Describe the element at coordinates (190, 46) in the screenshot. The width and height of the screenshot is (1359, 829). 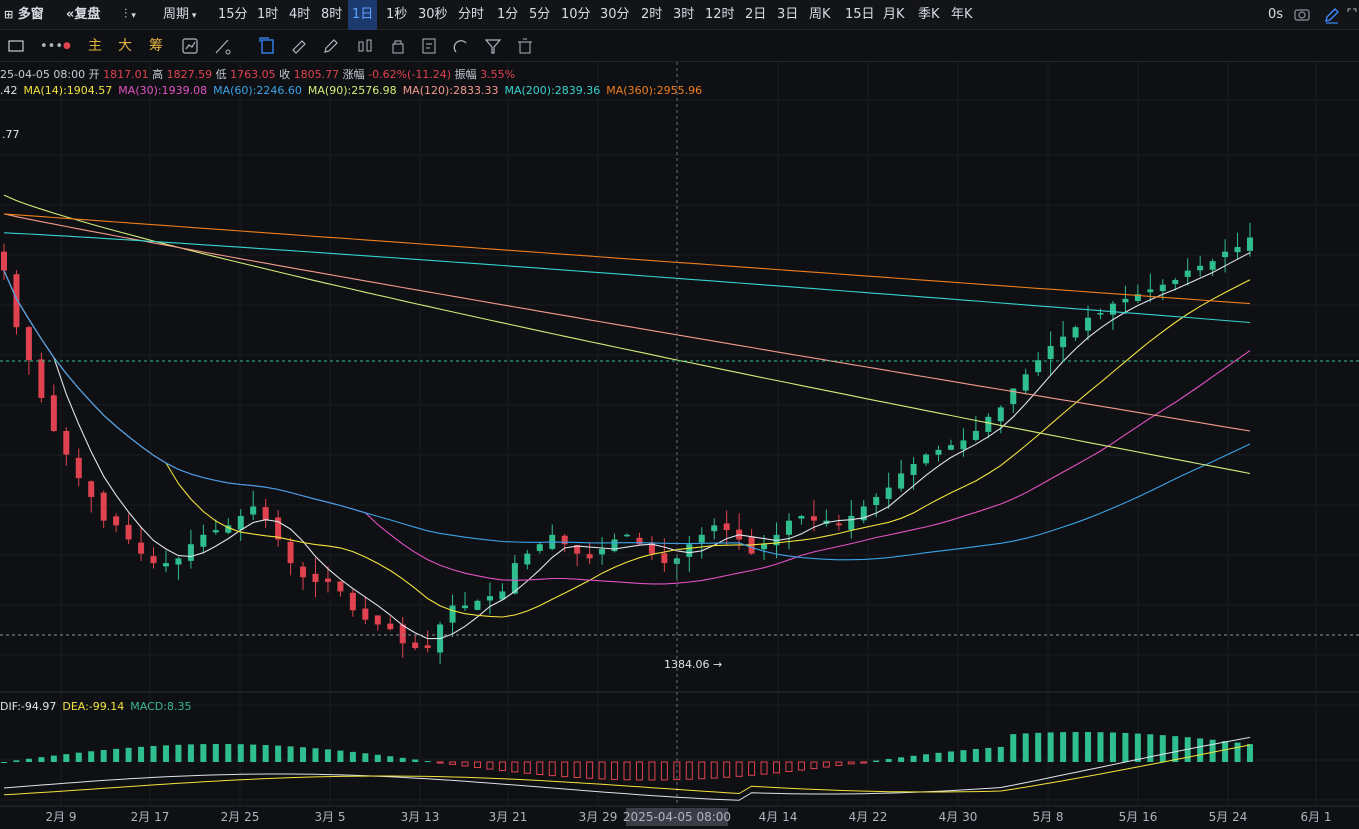
I see `indicator-icon` at that location.